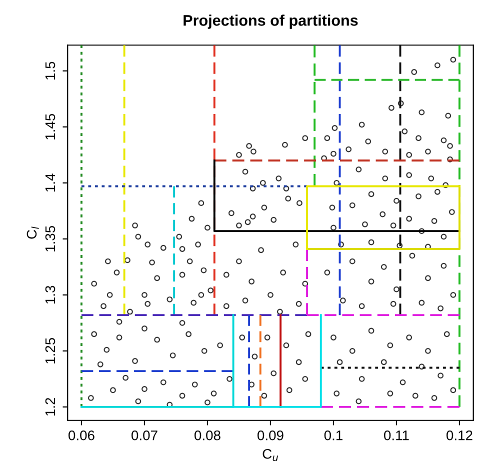 The image size is (483, 475). I want to click on y-tick-label: 1.35, so click(50, 239).